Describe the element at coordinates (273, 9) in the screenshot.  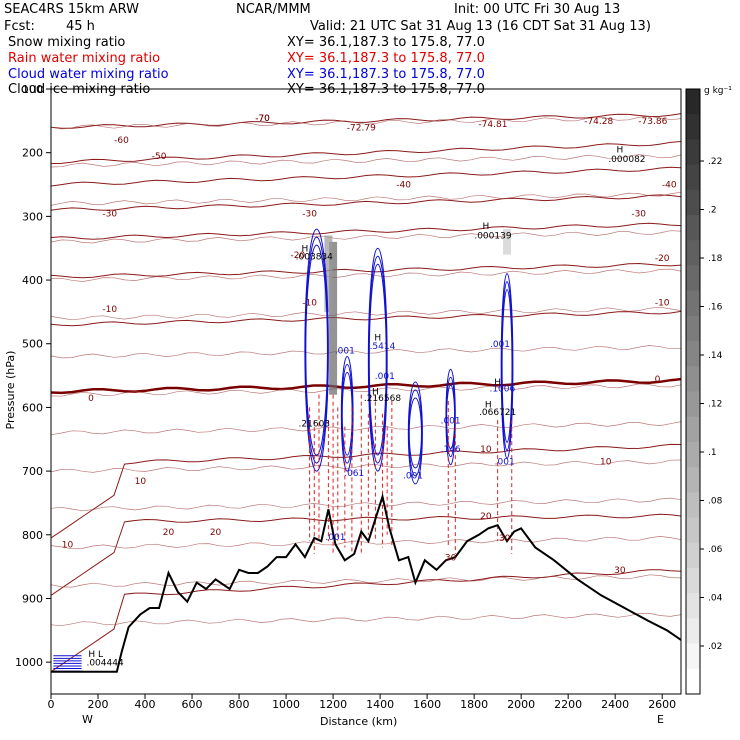
I see `center-title: NCAR/MMM` at that location.